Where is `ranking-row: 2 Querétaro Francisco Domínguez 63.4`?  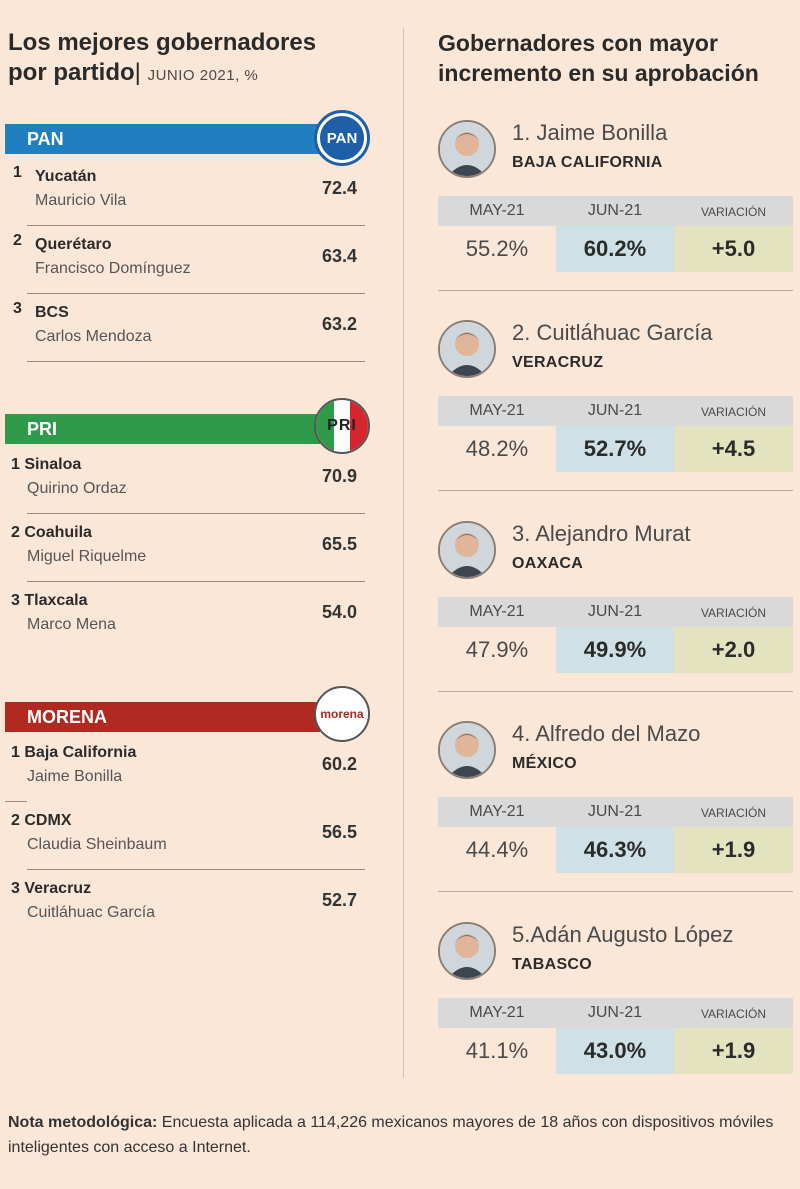 ranking-row: 2 Querétaro Francisco Domínguez 63.4 is located at coordinates (185, 260).